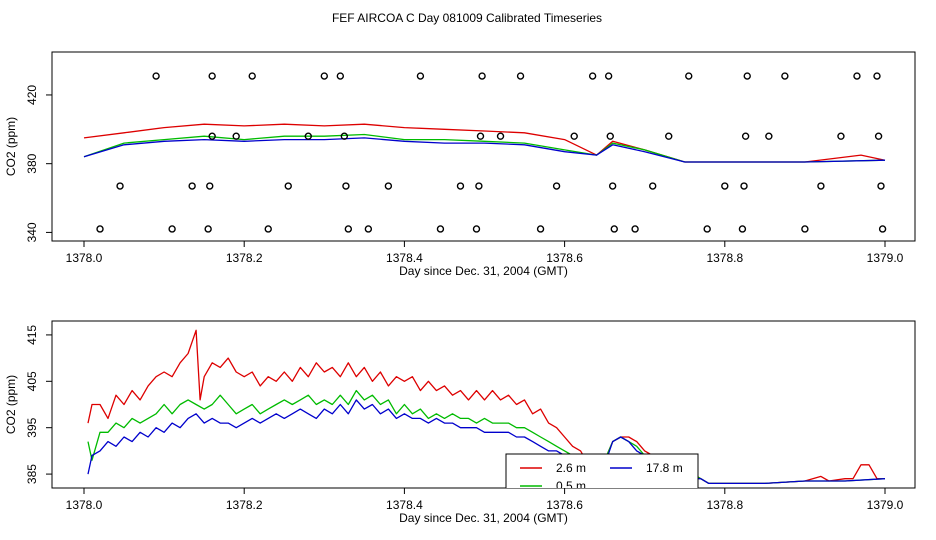  Describe the element at coordinates (32, 335) in the screenshot. I see `y-tick-label: 415` at that location.